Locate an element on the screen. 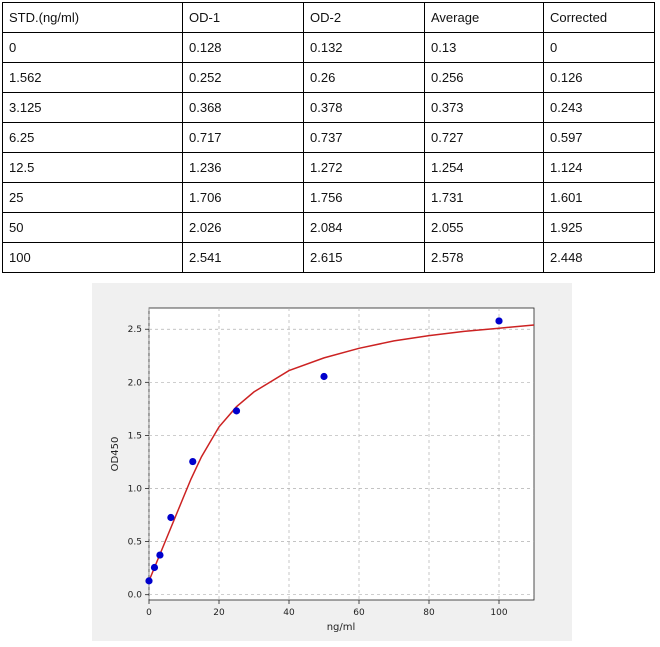  table-cell: 0.132 is located at coordinates (364, 47).